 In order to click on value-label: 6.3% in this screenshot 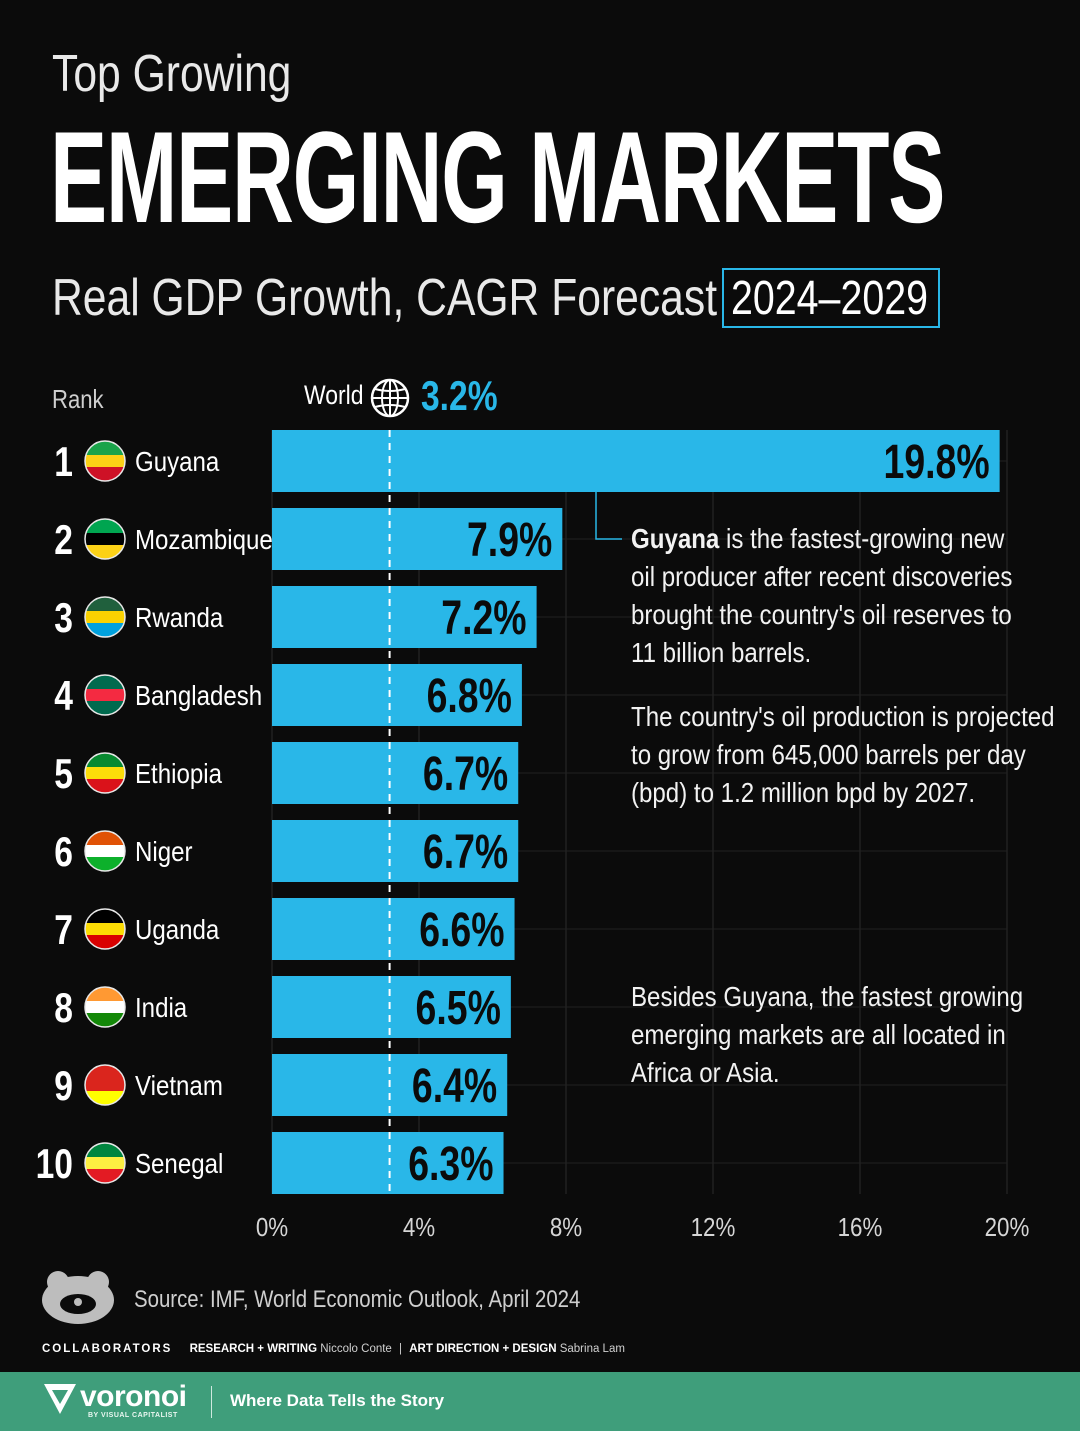, I will do `click(450, 1165)`.